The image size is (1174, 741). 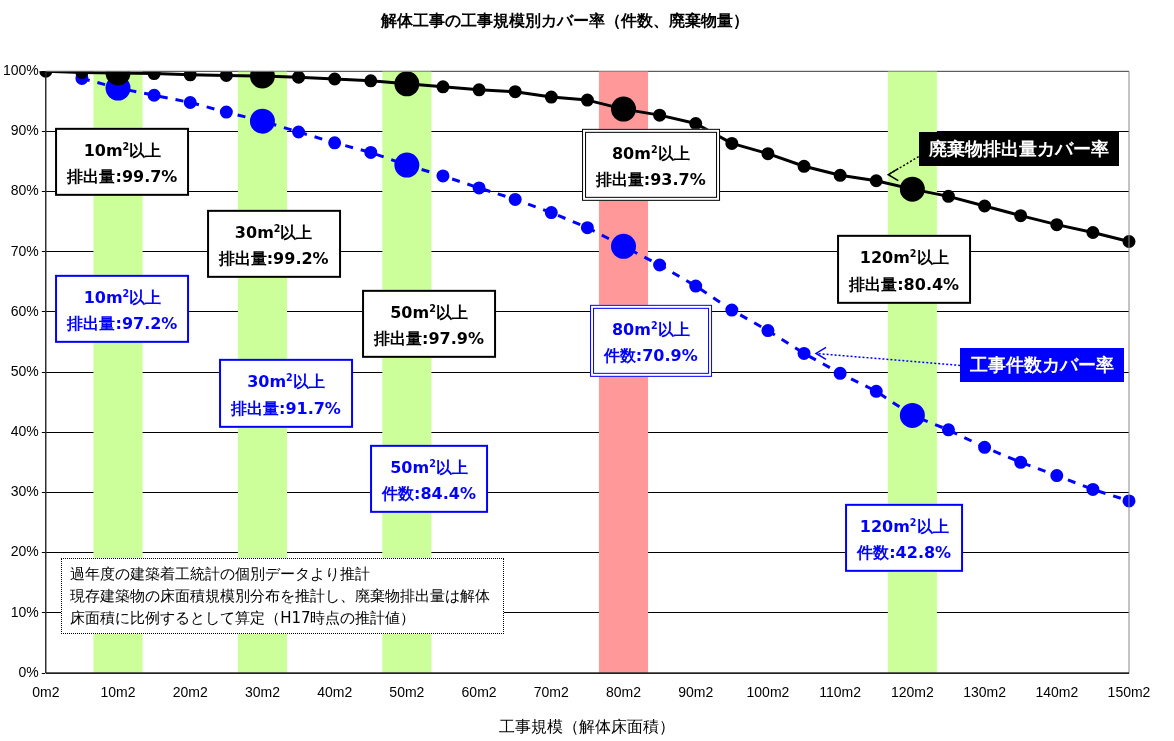 I want to click on annotation: 排出量:91.7%, so click(x=285, y=408).